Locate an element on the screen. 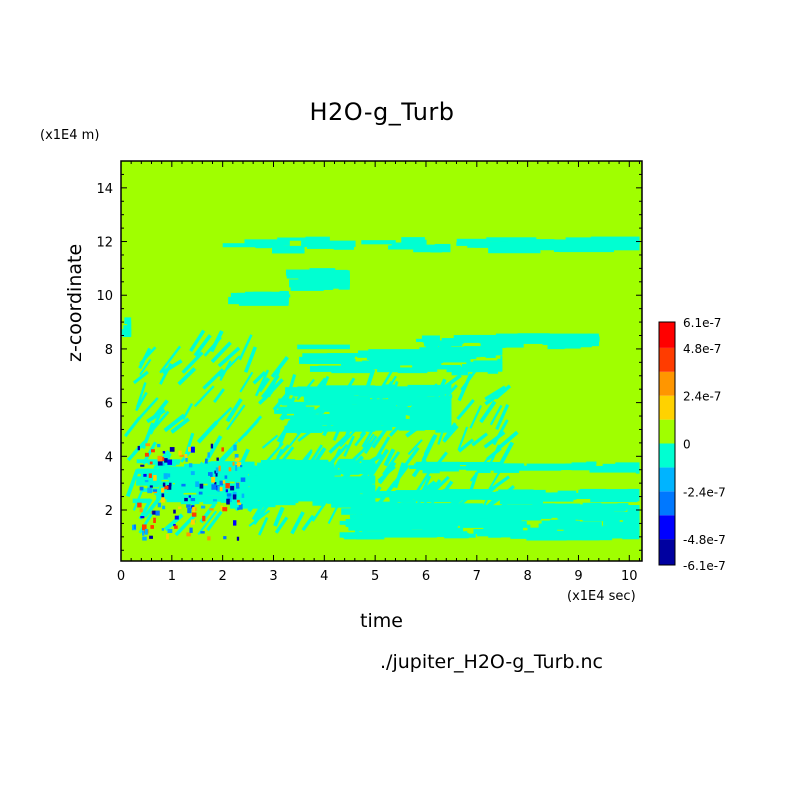 This screenshot has height=804, width=804. y-tick-label: 8 is located at coordinates (109, 350).